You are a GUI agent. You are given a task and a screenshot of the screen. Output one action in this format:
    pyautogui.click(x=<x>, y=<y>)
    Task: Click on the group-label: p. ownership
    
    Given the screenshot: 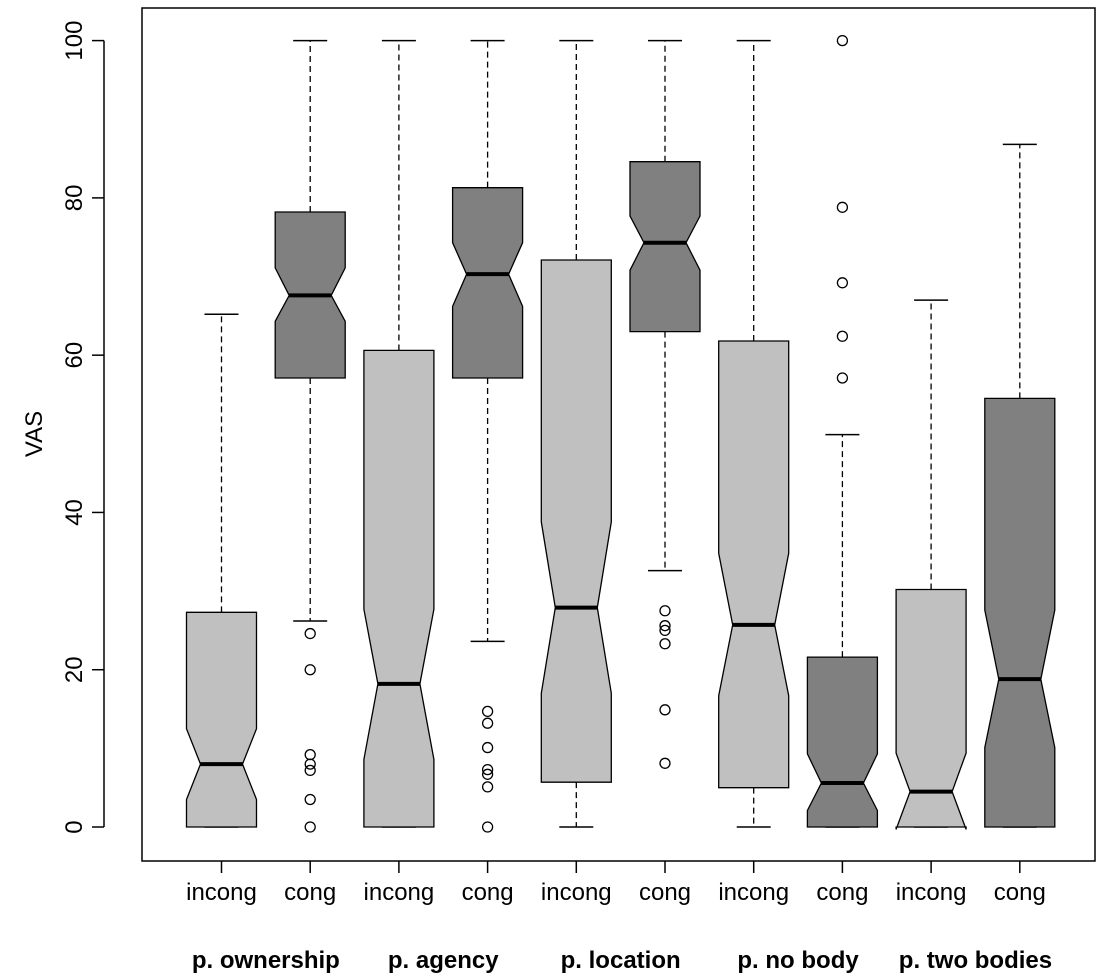 What is the action you would take?
    pyautogui.click(x=266, y=960)
    